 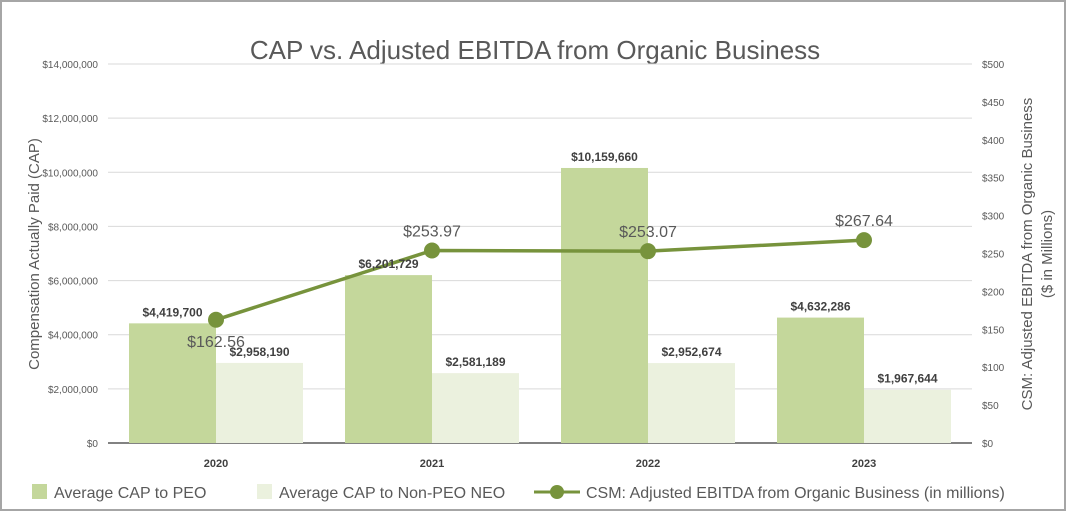 What do you see at coordinates (264, 491) in the screenshot?
I see `legend-swatch-non-peo` at bounding box center [264, 491].